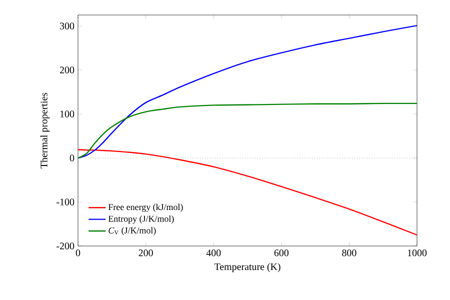 This screenshot has height=300, width=450. I want to click on x-tick-label: 800, so click(349, 253).